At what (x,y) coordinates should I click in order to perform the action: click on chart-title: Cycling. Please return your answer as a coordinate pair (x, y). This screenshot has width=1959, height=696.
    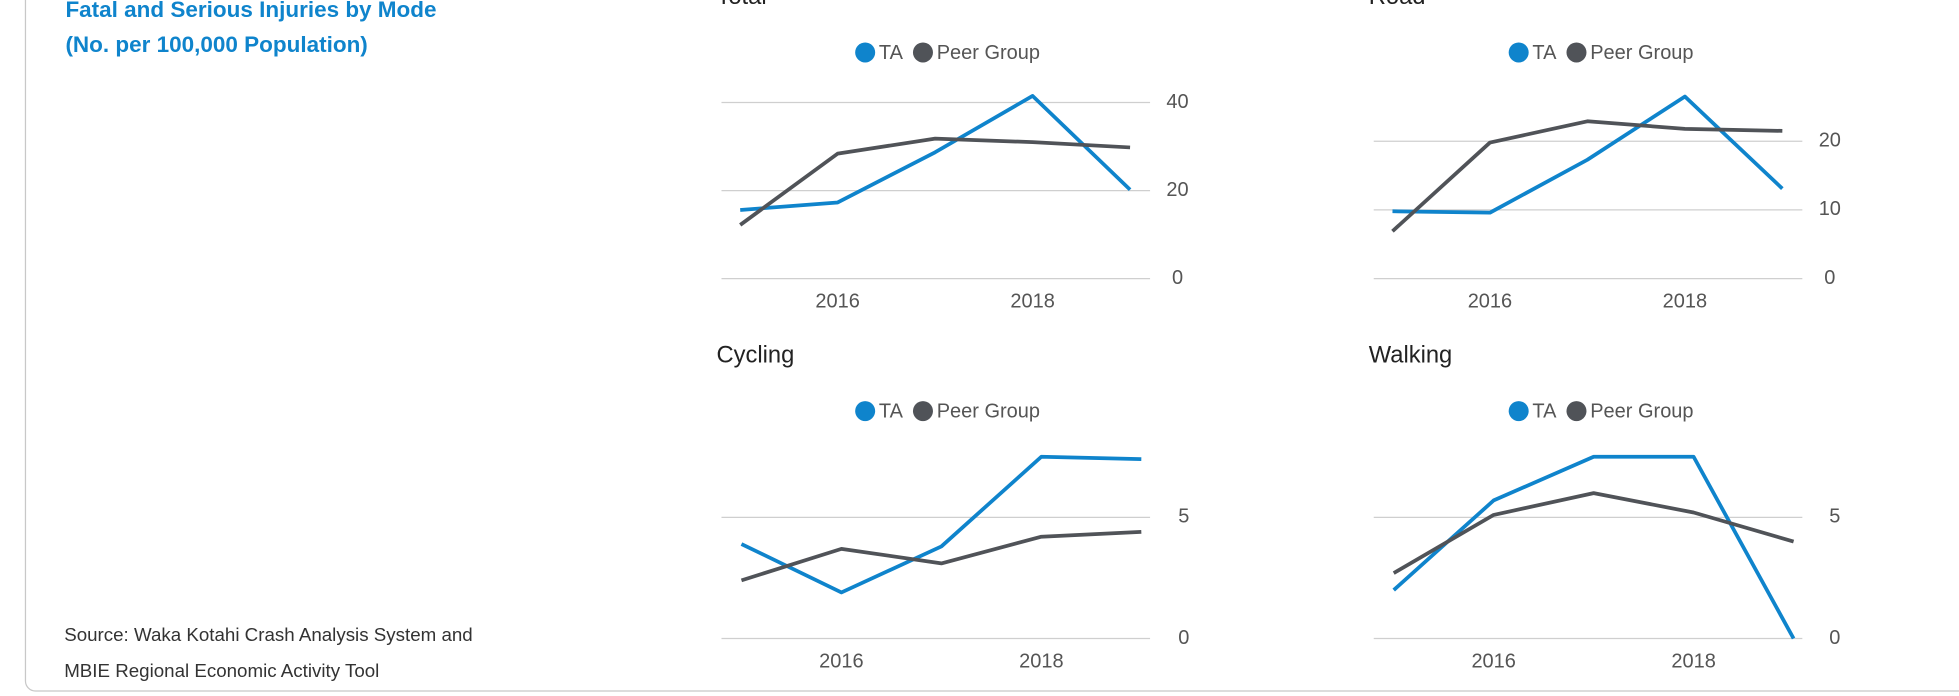
    Looking at the image, I should click on (755, 355).